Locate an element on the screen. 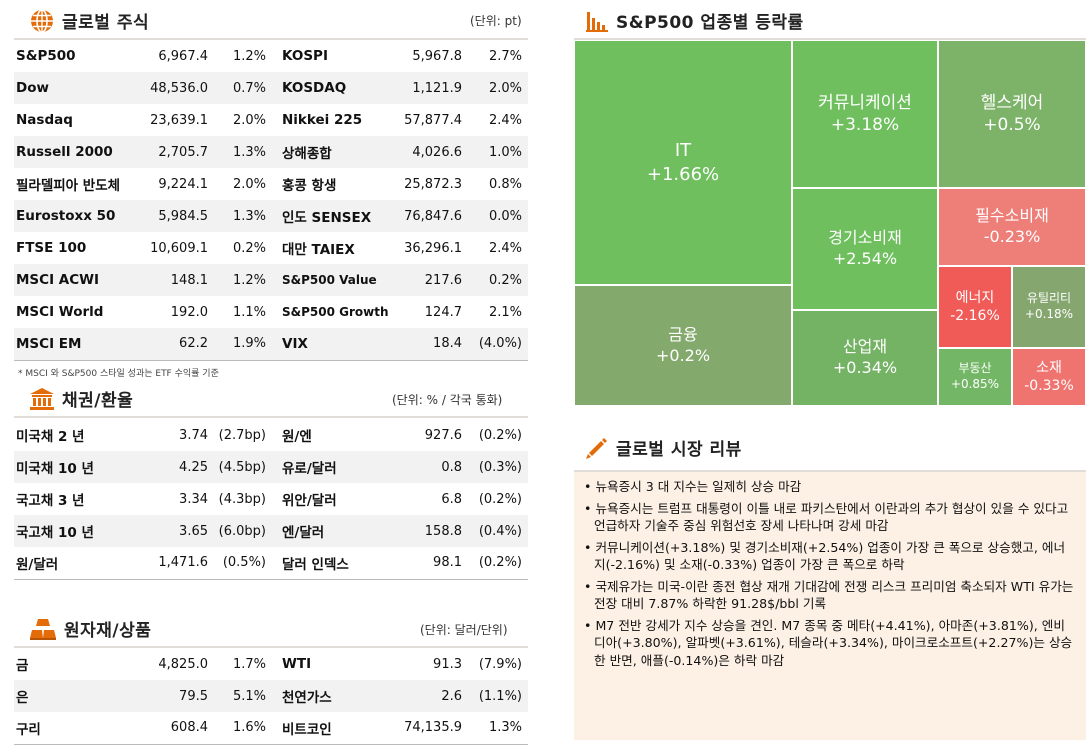  table-row: 은 79.5 5.1% 천연가스 2.6 (1.1%) is located at coordinates (271, 696).